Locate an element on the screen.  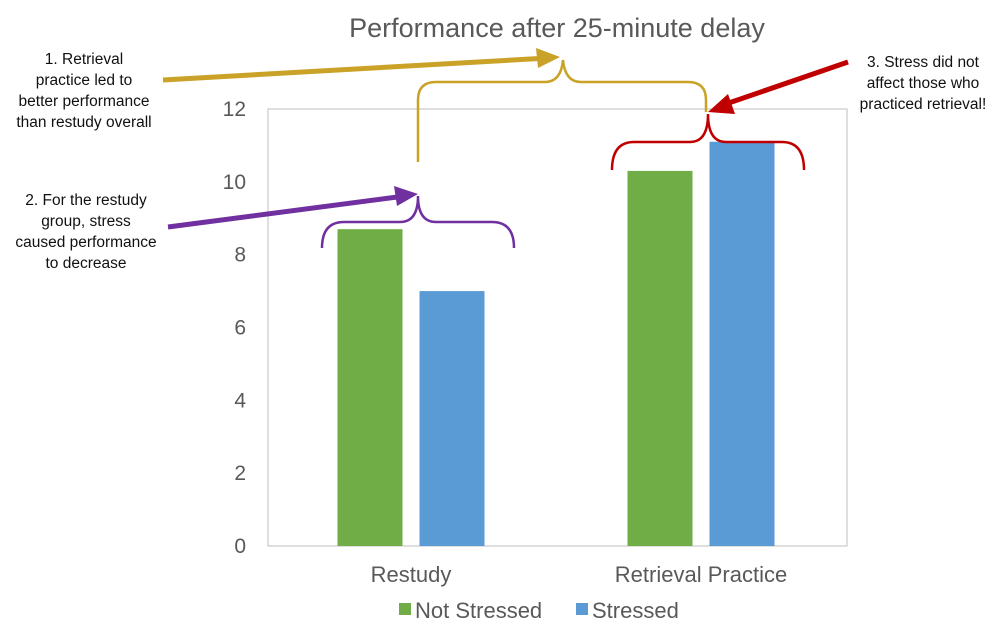
bar-retrieval-practice-not-stressed is located at coordinates (660, 358).